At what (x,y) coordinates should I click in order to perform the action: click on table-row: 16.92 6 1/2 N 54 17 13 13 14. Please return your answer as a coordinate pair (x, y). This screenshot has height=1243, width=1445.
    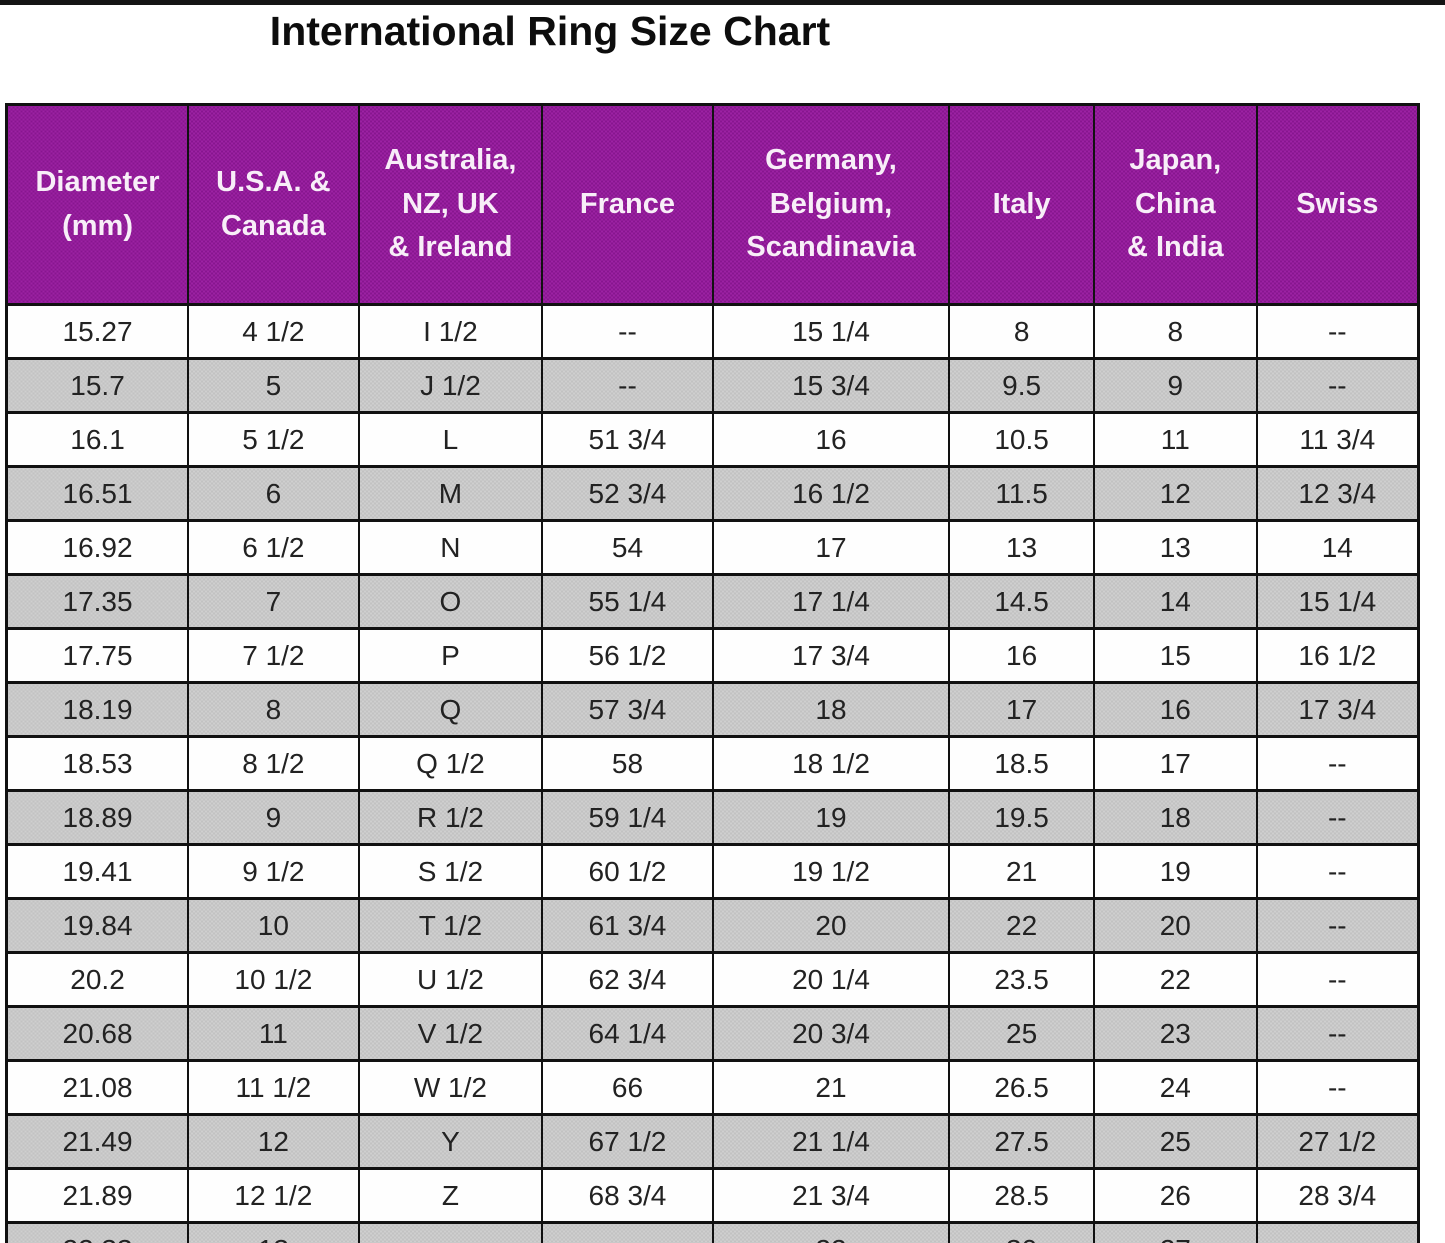
    Looking at the image, I should click on (712, 547).